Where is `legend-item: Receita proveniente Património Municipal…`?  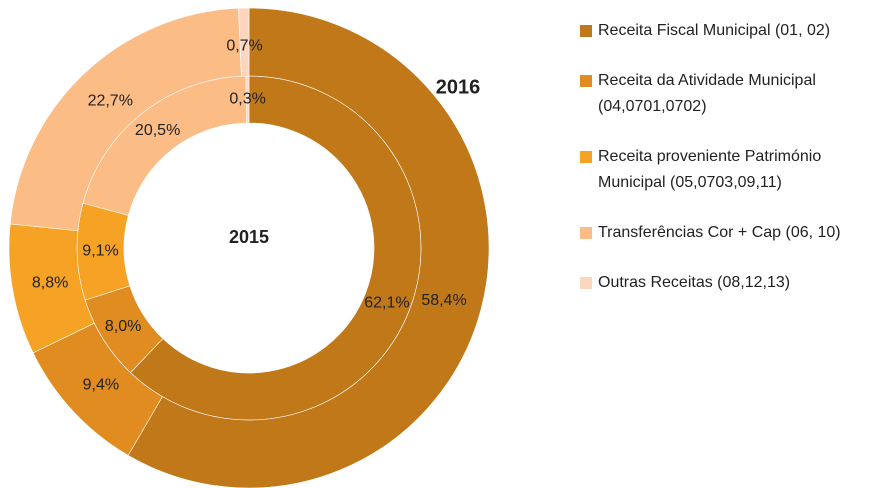
legend-item: Receita proveniente Património Municipal… is located at coordinates (725, 170).